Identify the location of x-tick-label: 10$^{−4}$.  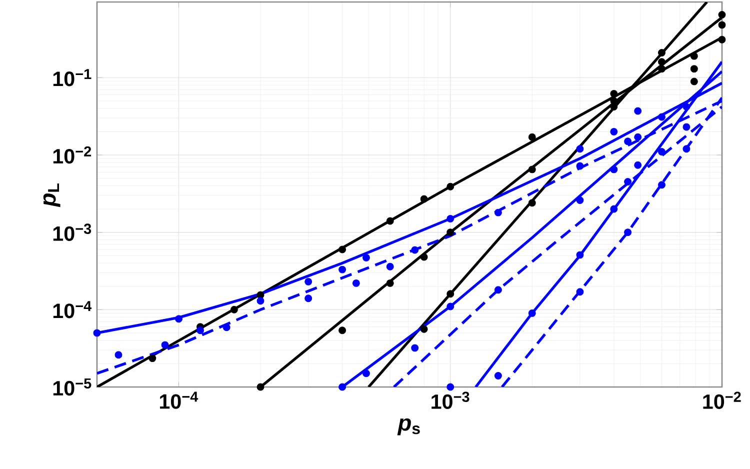
(179, 400).